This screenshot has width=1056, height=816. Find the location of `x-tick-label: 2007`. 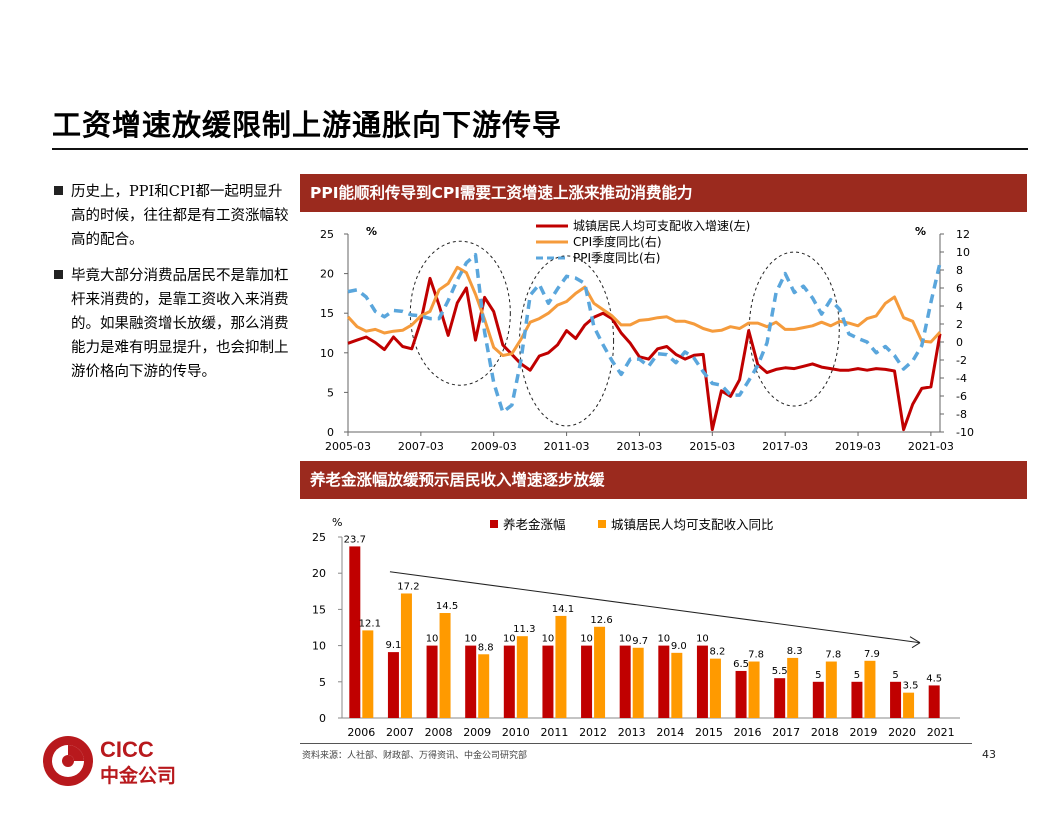

x-tick-label: 2007 is located at coordinates (400, 732).